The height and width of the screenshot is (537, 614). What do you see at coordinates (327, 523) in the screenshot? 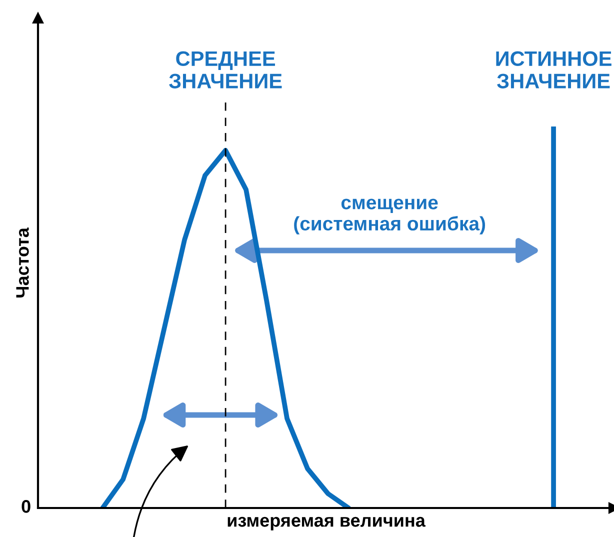
I see `x-axis-title: измеряемая величина` at bounding box center [327, 523].